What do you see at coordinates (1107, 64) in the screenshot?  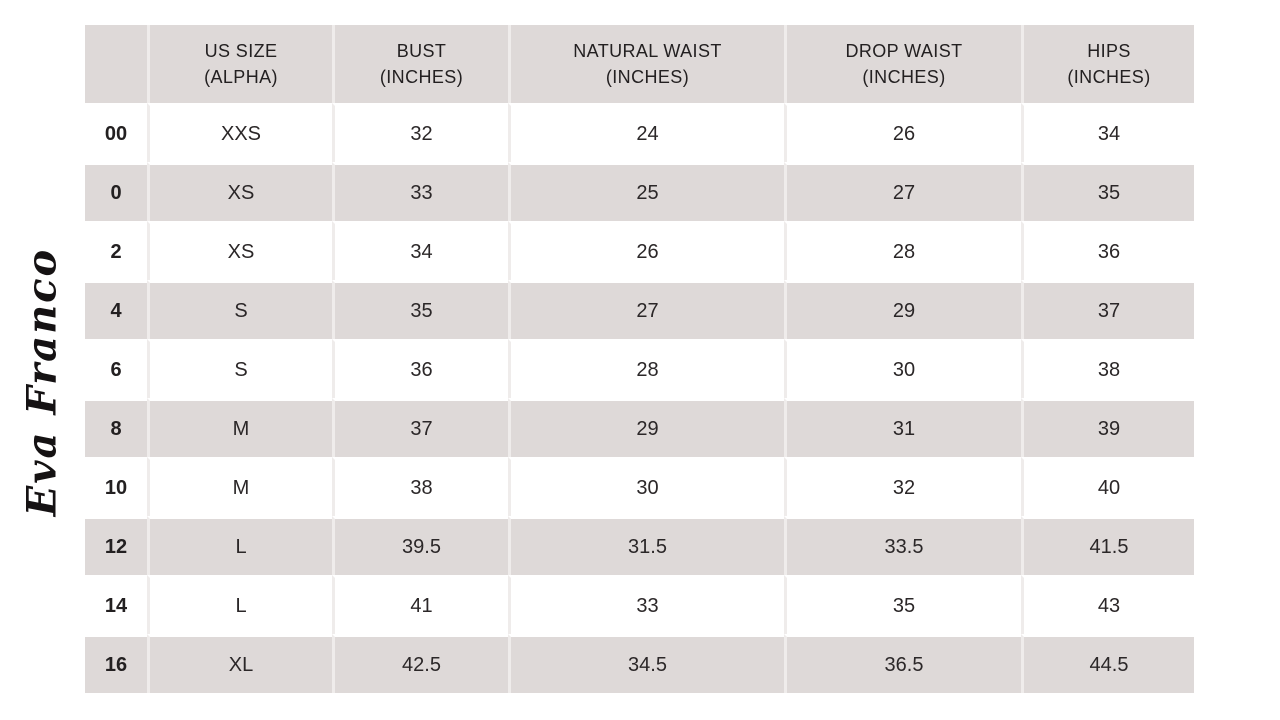 I see `column-header-hips: HIPS (INCHES)` at bounding box center [1107, 64].